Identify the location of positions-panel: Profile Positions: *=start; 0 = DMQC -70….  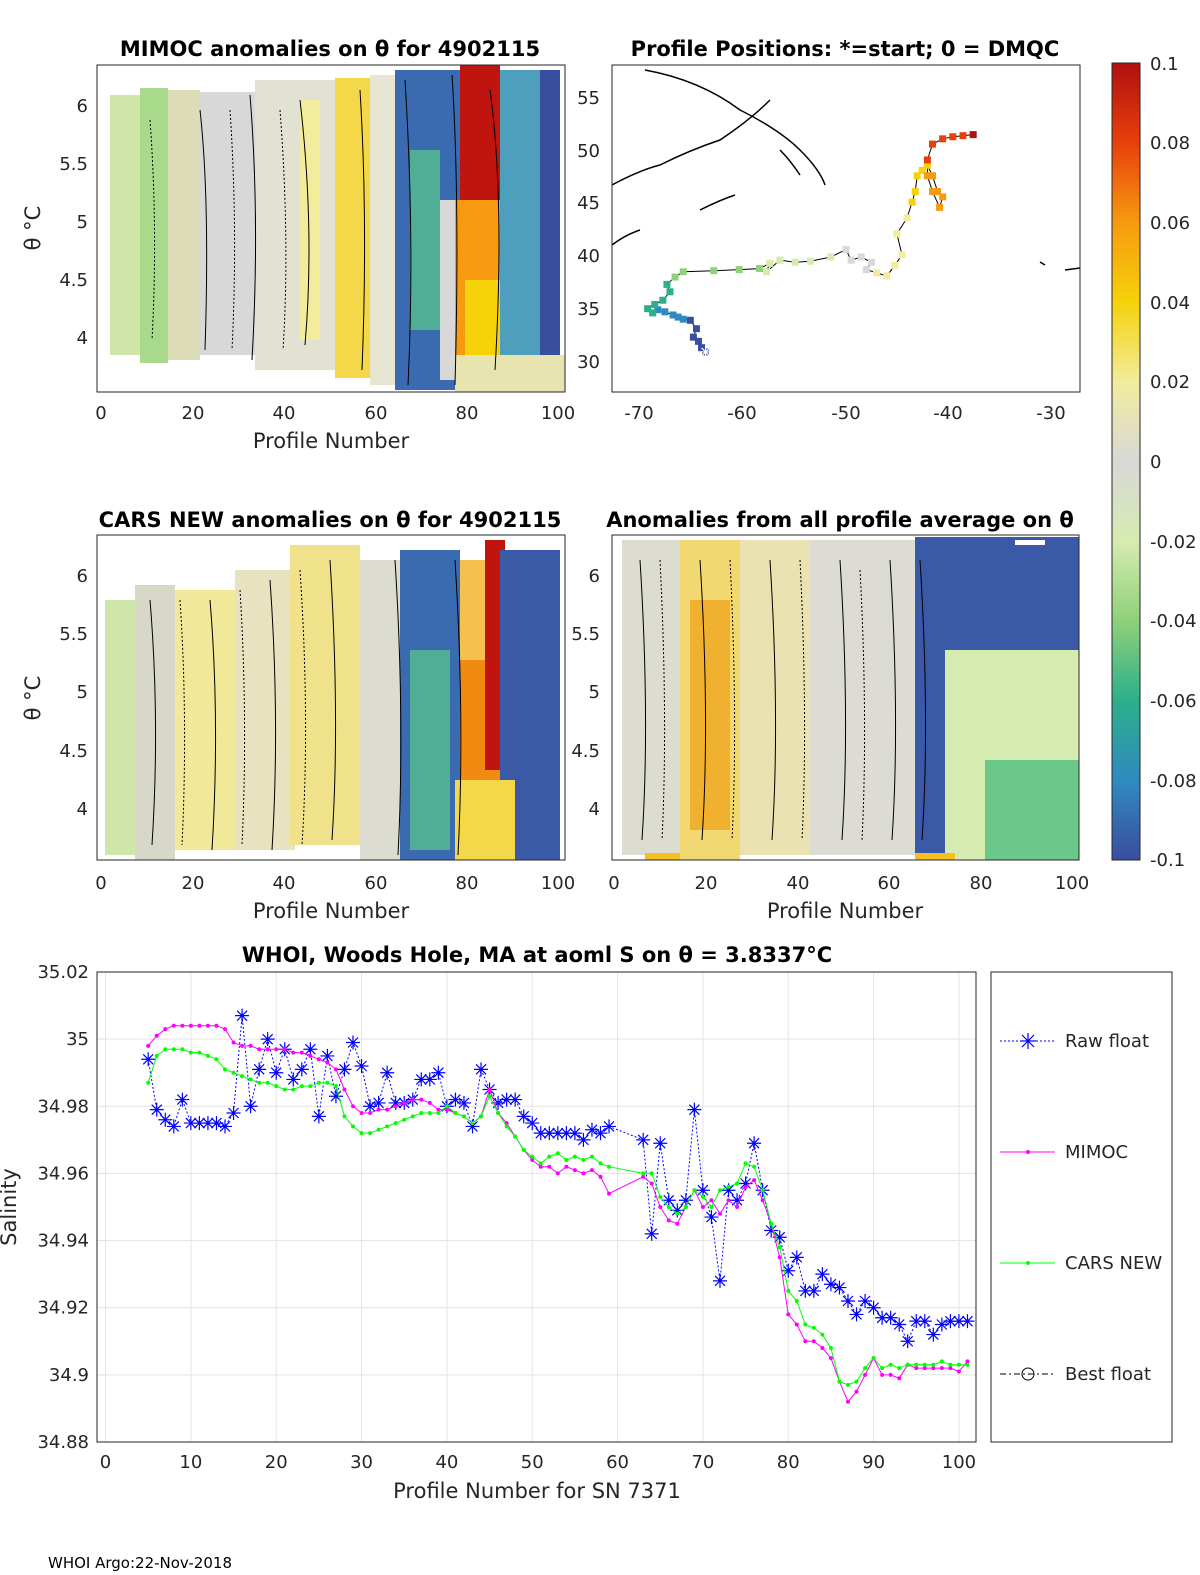
(829, 230).